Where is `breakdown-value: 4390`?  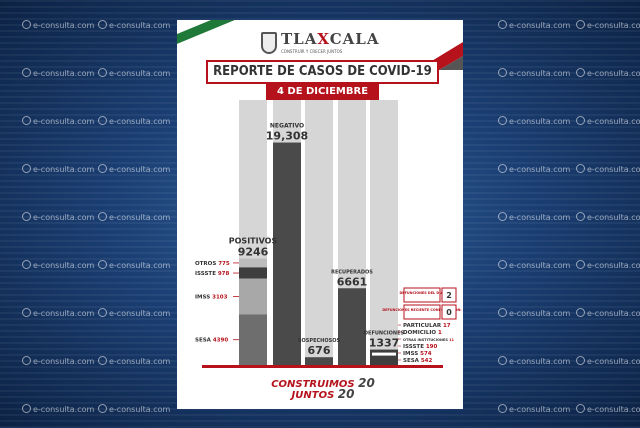
breakdown-value: 4390 is located at coordinates (220, 341).